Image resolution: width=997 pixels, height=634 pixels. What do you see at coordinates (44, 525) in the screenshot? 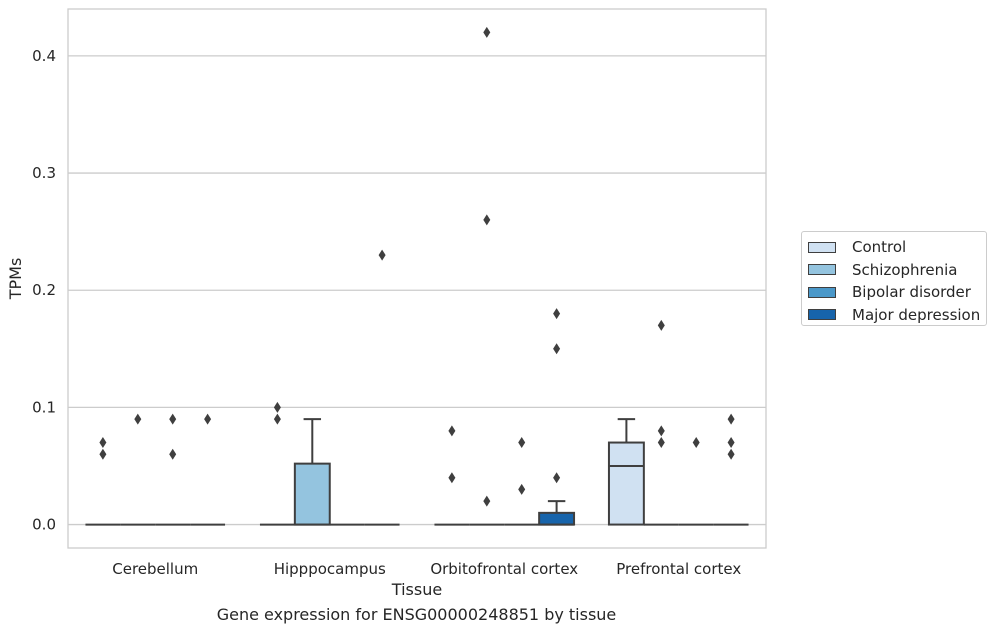
I see `y-tick-label: 0.0` at bounding box center [44, 525].